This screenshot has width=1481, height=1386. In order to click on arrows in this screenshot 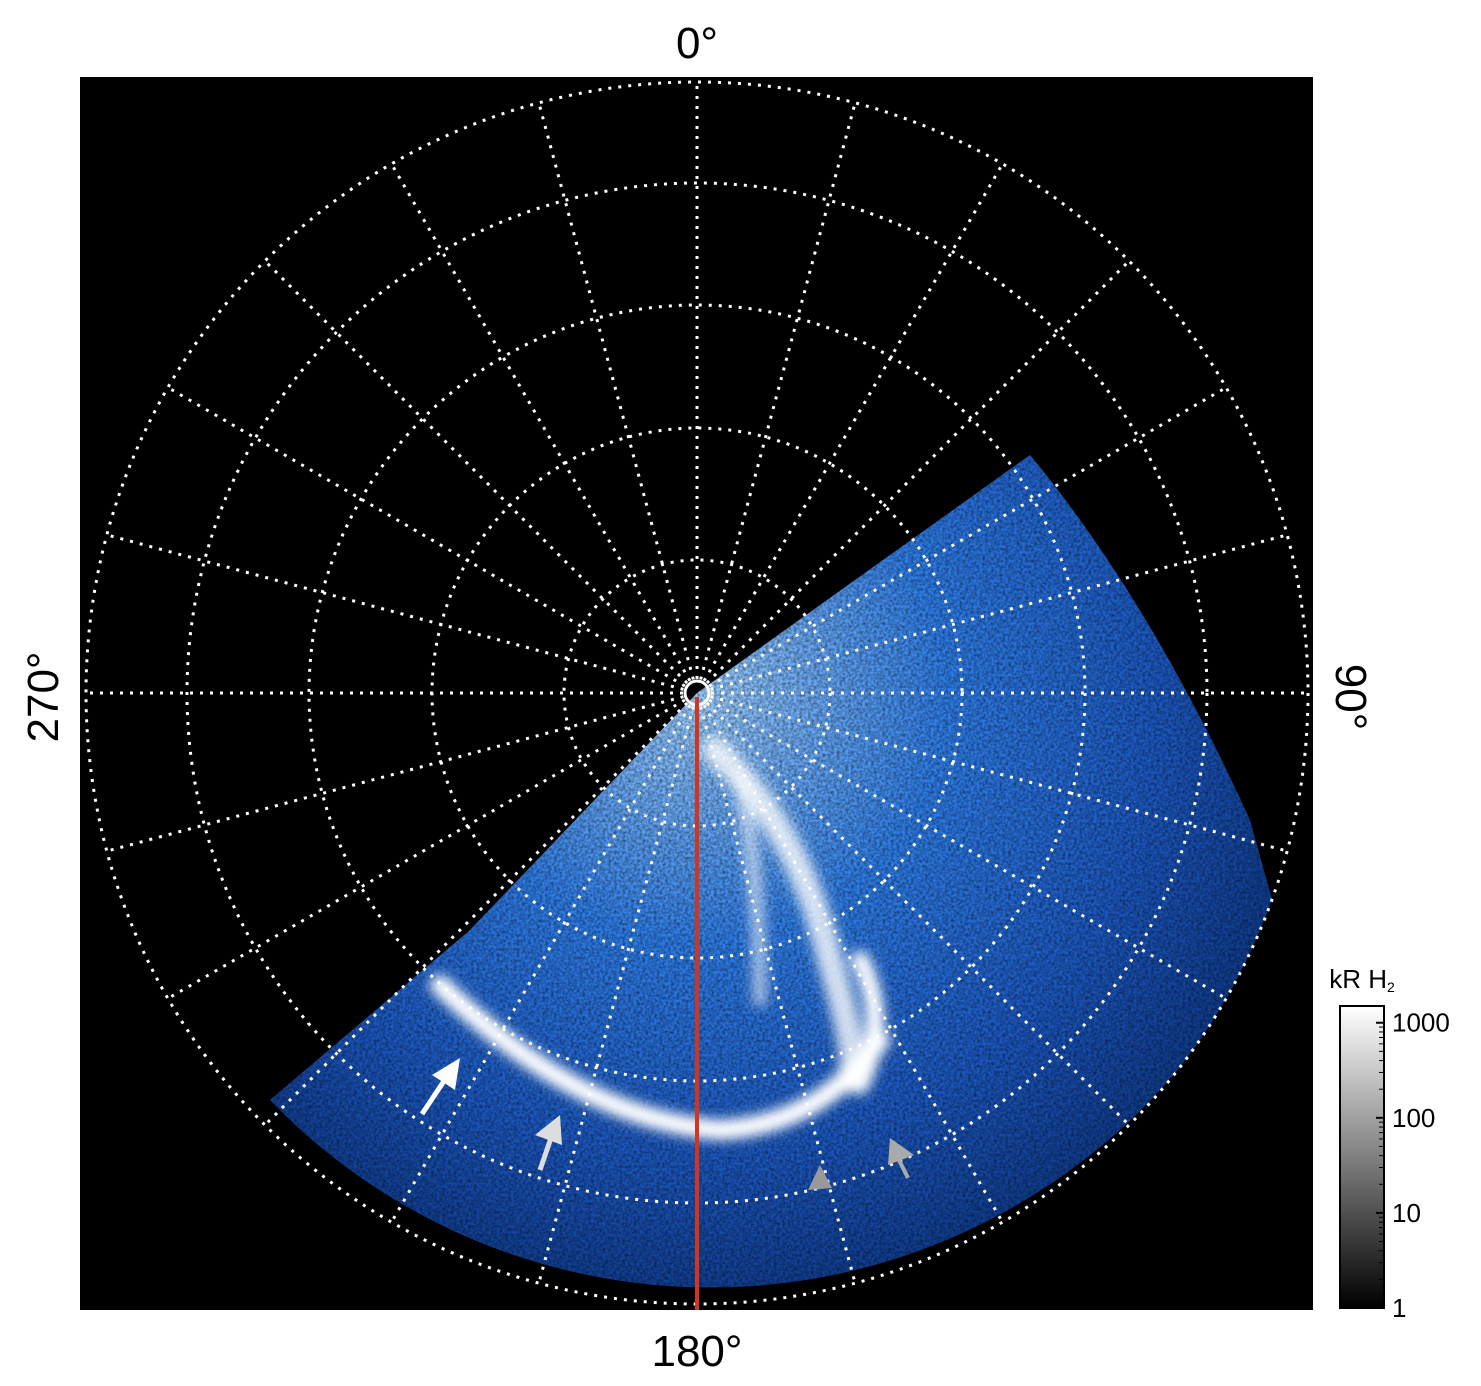, I will do `click(666, 1124)`.